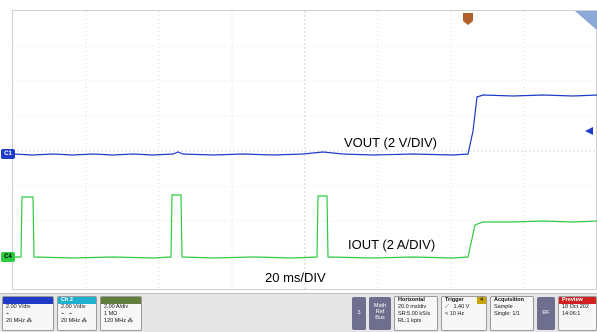 The image size is (597, 332). What do you see at coordinates (18, 307) in the screenshot?
I see `ch1-scale: 2.00 V/div` at bounding box center [18, 307].